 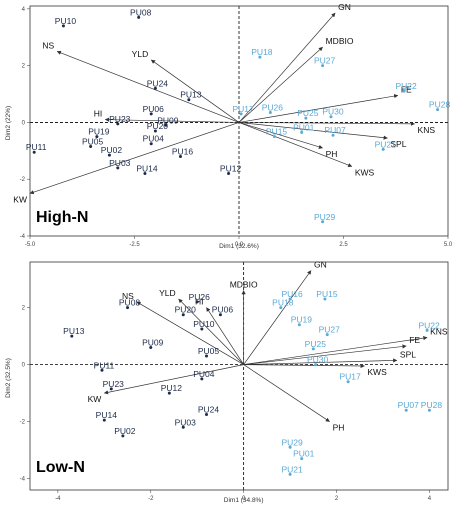 I want to click on y-tick-label: 0, so click(x=24, y=123).